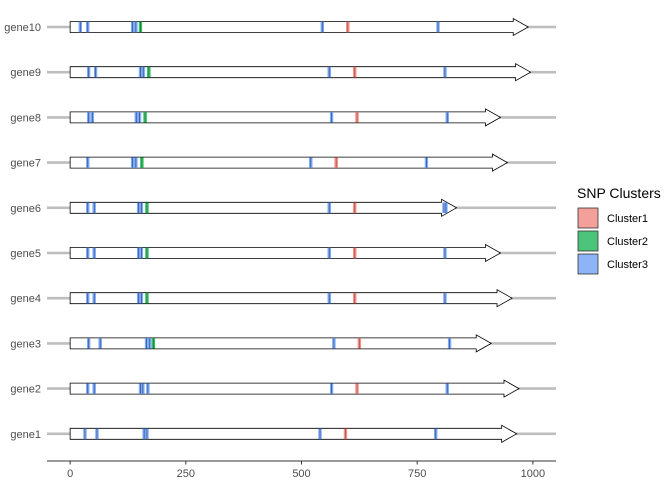  I want to click on legend-label-cluster2: Cluster2, so click(627, 242).